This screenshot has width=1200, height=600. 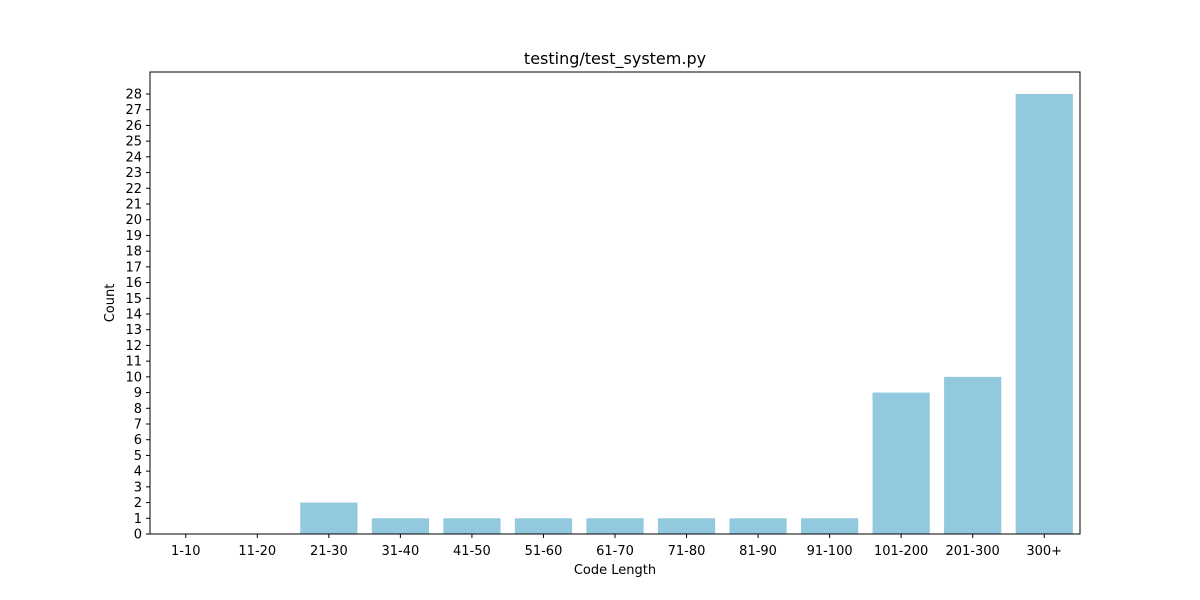 I want to click on y-tick-label: 11, so click(x=133, y=362).